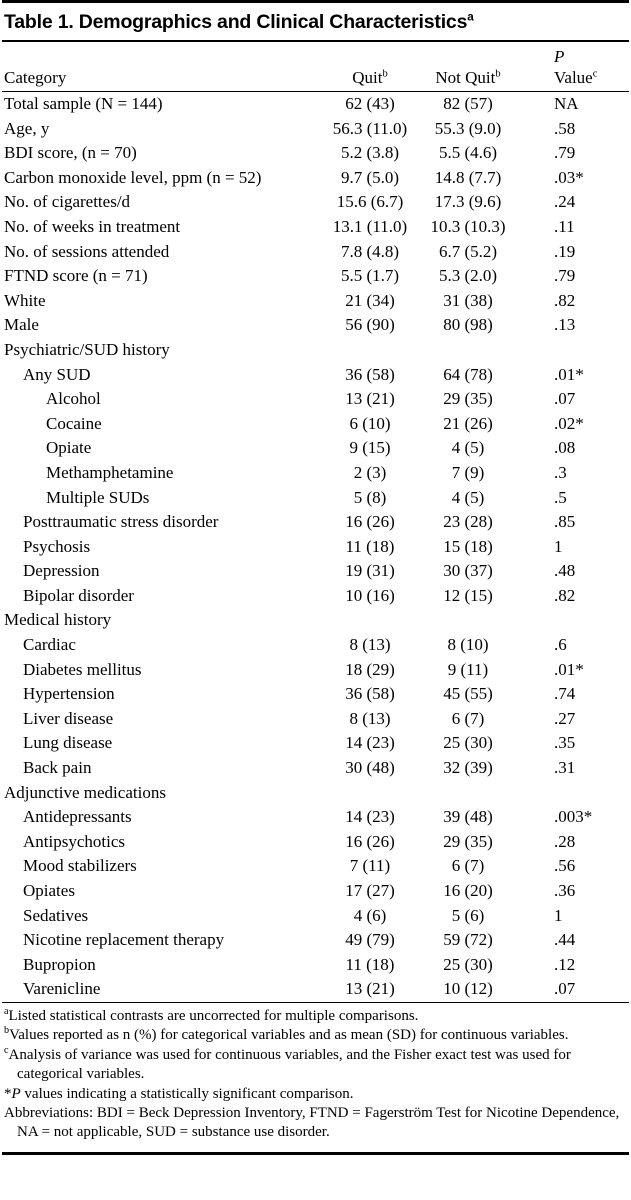  I want to click on cell-p-value: .27, so click(565, 718).